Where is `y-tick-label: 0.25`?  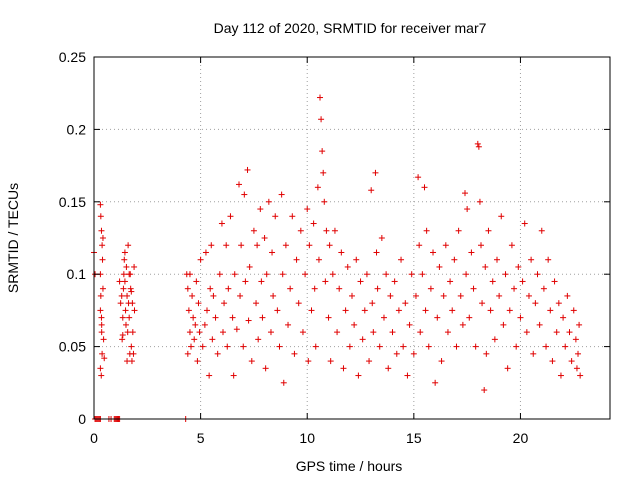 y-tick-label: 0.25 is located at coordinates (72, 57).